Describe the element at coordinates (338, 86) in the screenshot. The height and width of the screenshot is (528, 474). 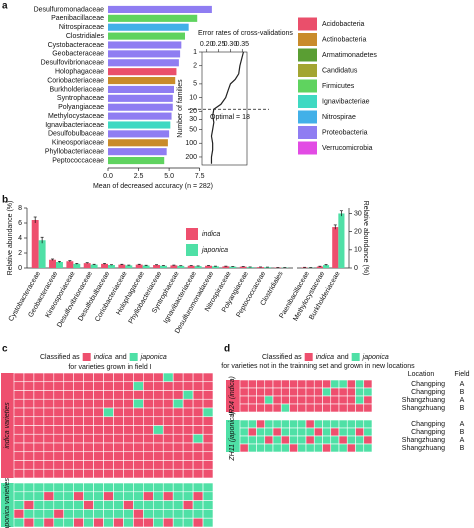
I see `legend-label: Firmicutes` at that location.